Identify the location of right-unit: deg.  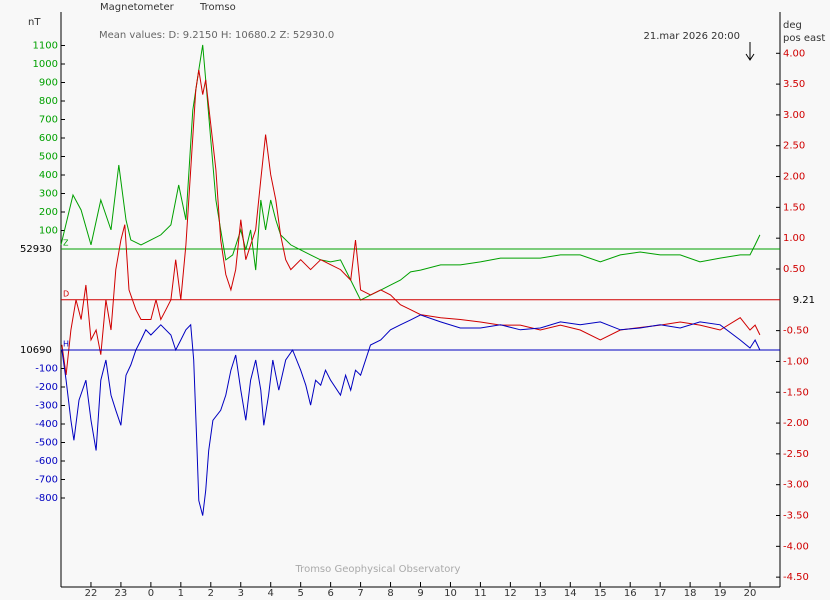
(792, 25).